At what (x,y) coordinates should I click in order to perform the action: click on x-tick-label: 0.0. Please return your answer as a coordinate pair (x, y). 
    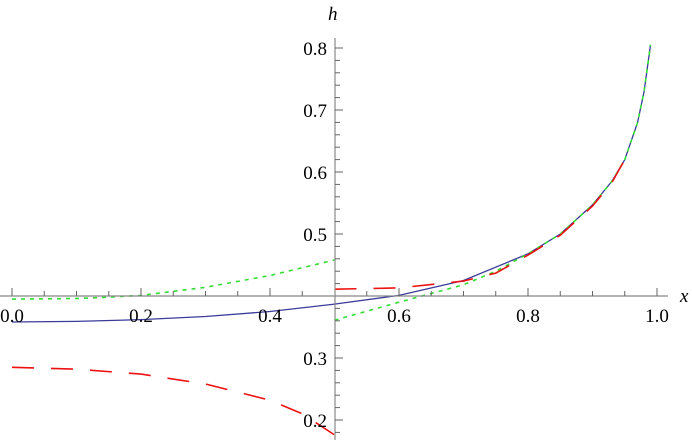
    Looking at the image, I should click on (12, 316).